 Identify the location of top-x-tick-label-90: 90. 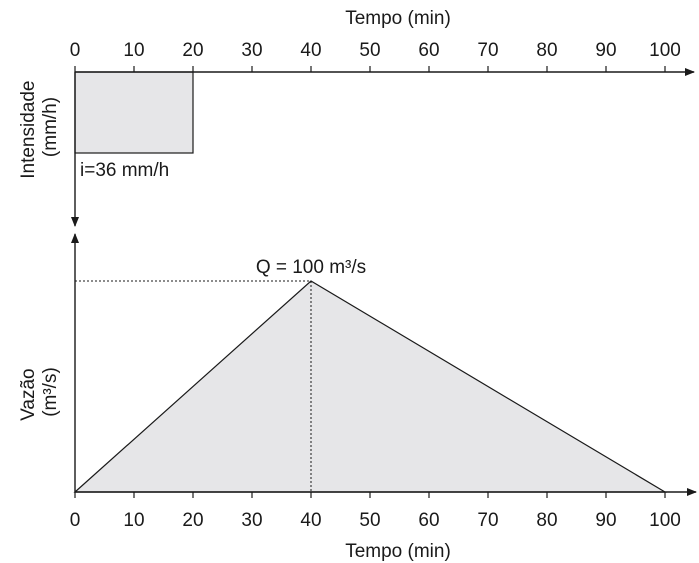
(605, 50).